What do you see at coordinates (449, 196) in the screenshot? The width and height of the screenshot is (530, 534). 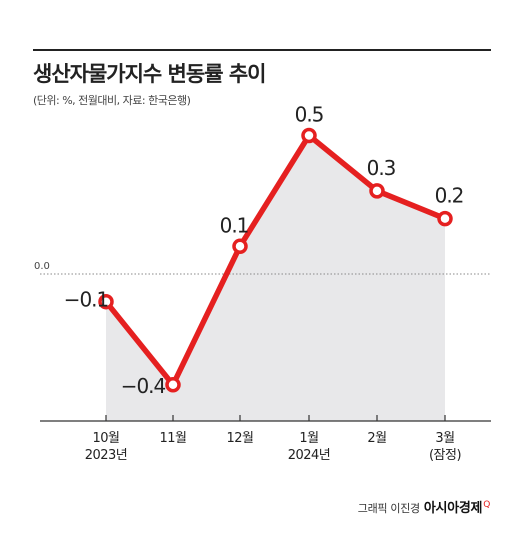 I see `data-label: 0.2` at bounding box center [449, 196].